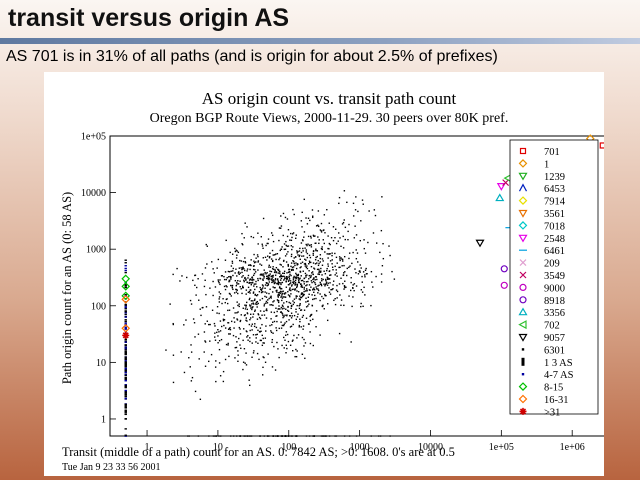 This screenshot has height=480, width=640. I want to click on legend-label: 7018, so click(554, 226).